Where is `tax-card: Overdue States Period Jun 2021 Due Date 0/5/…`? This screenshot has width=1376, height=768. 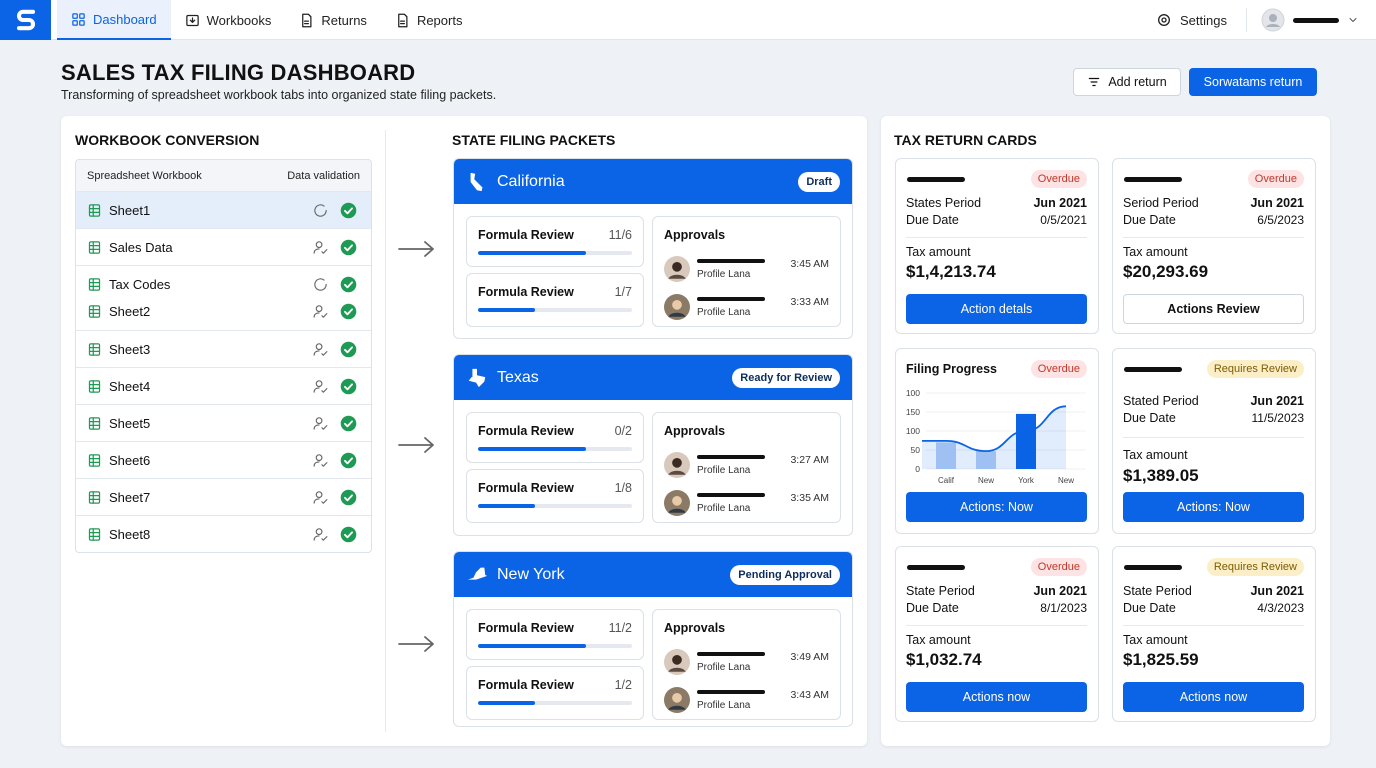 tax-card: Overdue States Period Jun 2021 Due Date 0/5/… is located at coordinates (997, 246).